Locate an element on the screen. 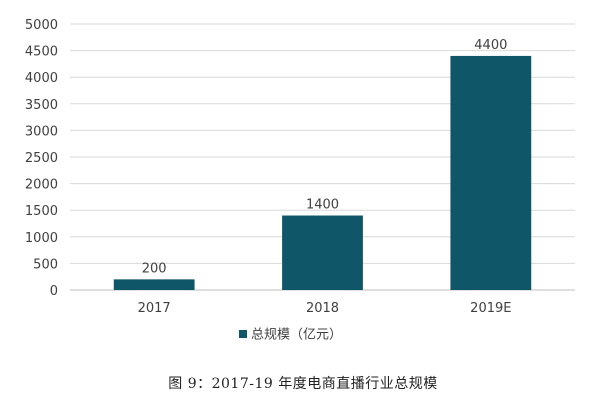 This screenshot has height=410, width=606. legend-label: 总规模（亿元） is located at coordinates (296, 335).